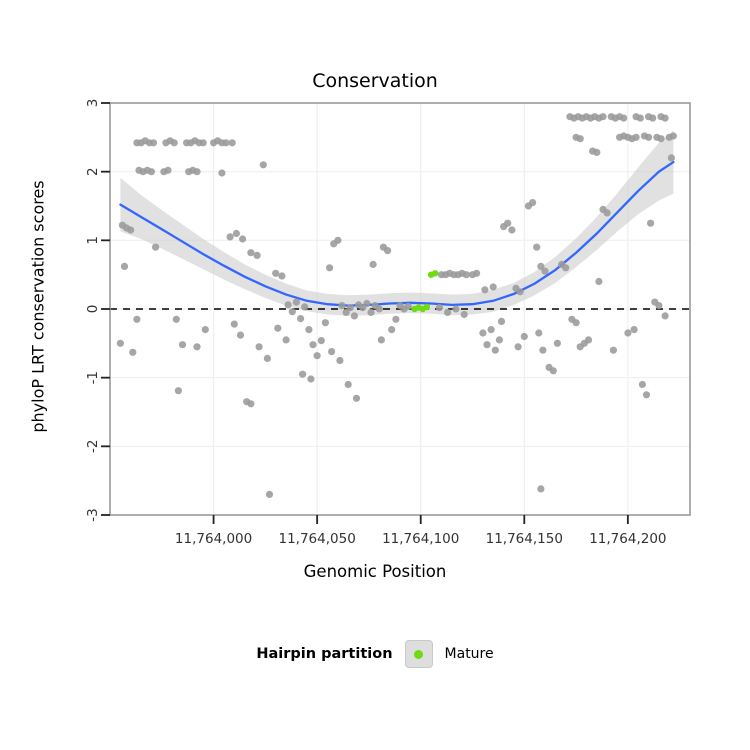 The height and width of the screenshot is (750, 750). Describe the element at coordinates (93, 171) in the screenshot. I see `y-tick-label: 2` at that location.